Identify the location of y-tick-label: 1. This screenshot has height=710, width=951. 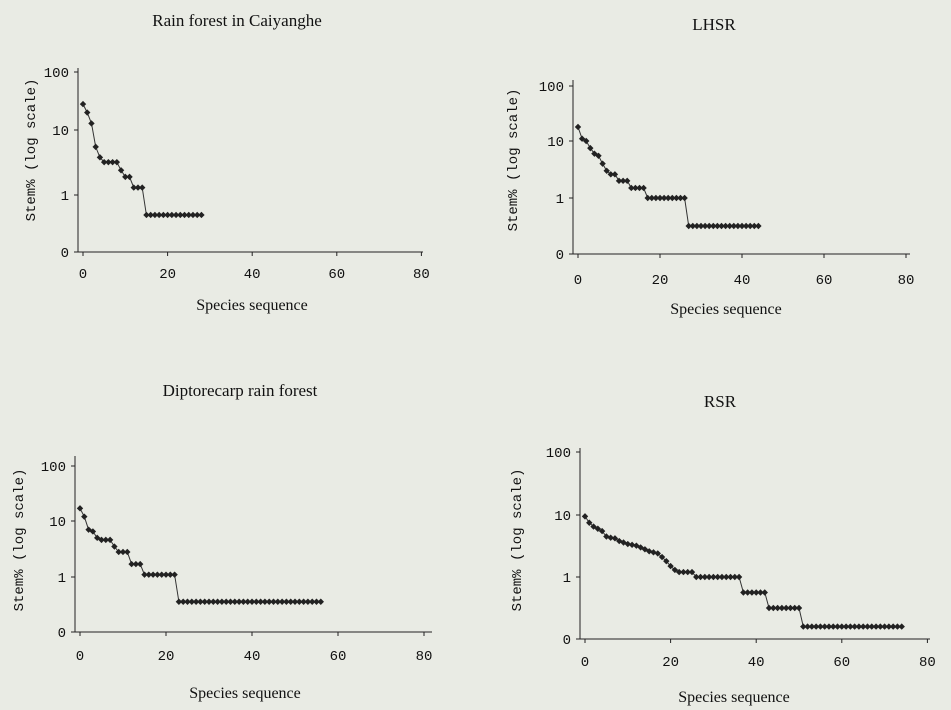
(65, 197).